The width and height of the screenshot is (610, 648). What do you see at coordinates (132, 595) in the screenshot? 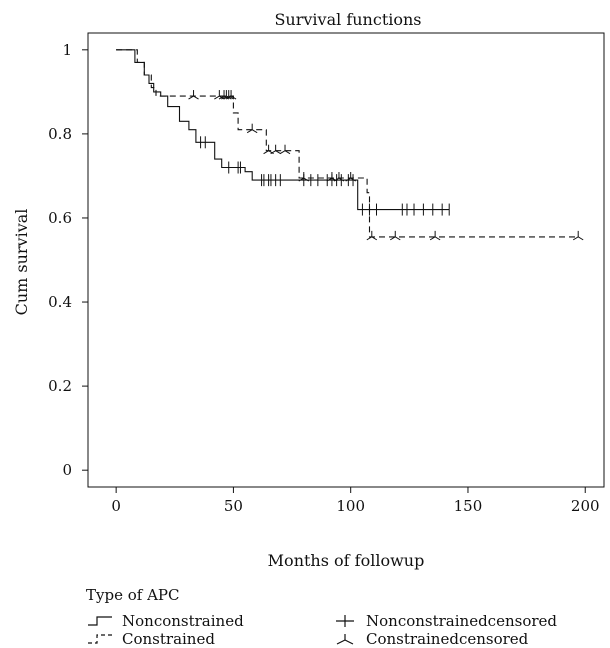
I see `legend-title: Type of APC` at bounding box center [132, 595].